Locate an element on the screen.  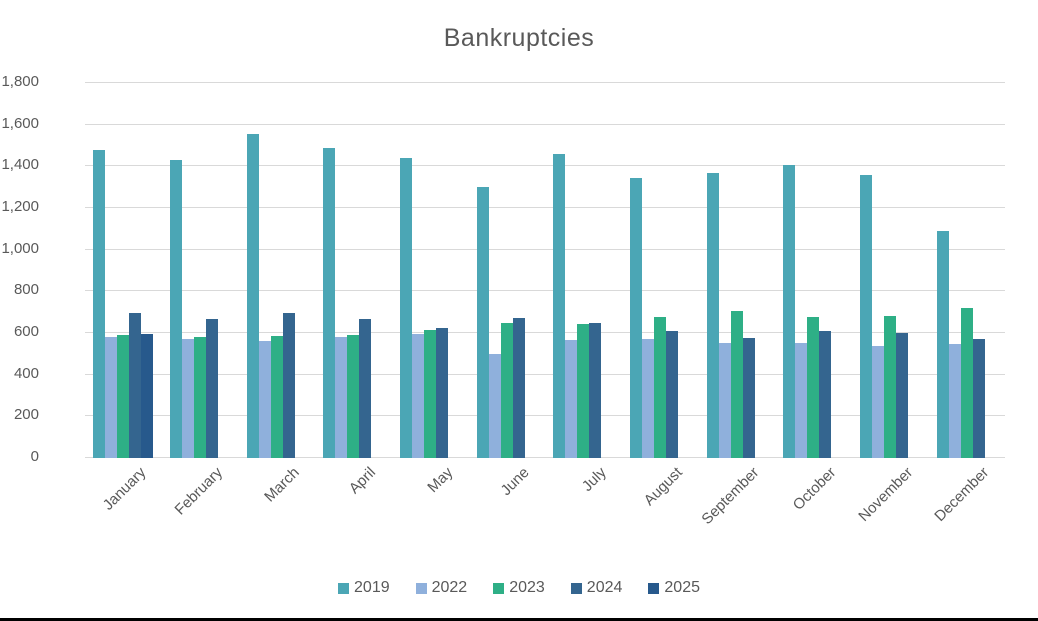
x-tick-label-june: June is located at coordinates (515, 482).